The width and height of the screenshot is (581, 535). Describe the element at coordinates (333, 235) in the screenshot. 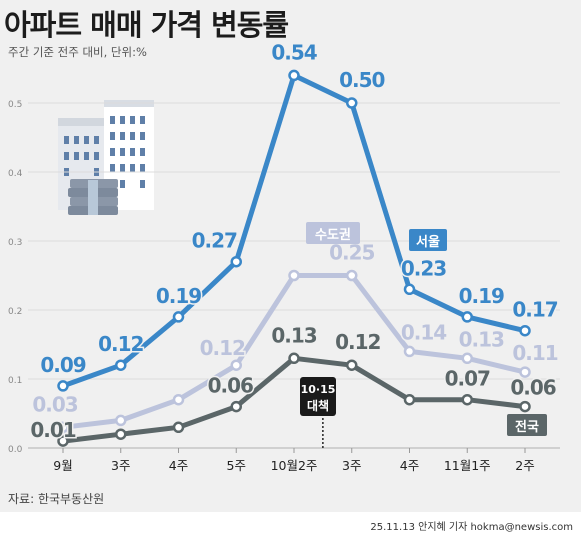

I see `legend-label-metro: 수도권` at that location.